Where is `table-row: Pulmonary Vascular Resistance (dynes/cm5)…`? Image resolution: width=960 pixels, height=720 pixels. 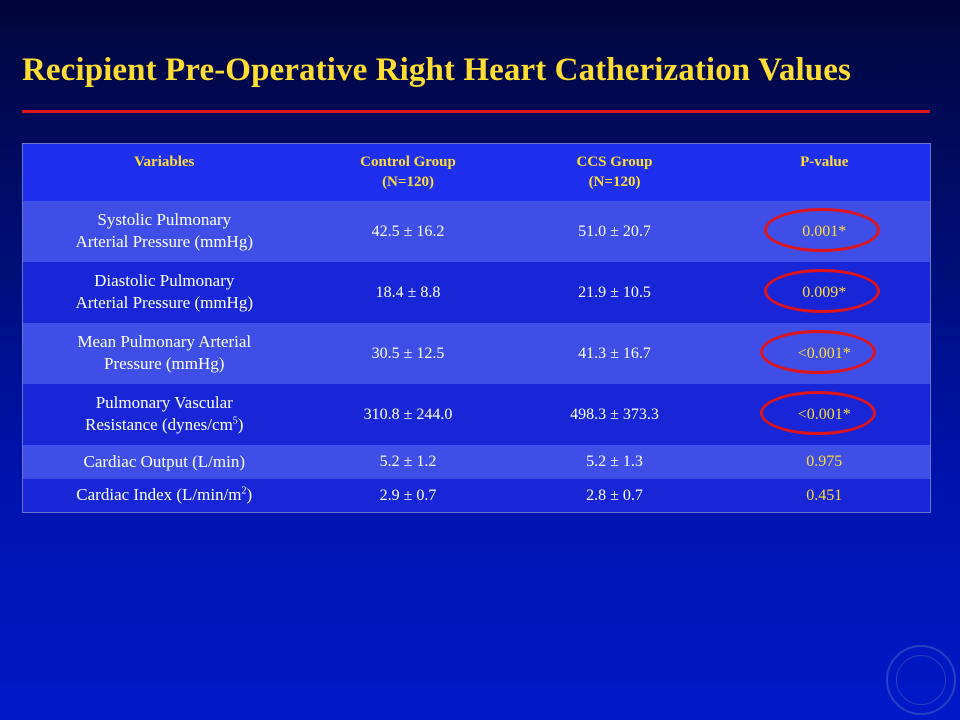 table-row: Pulmonary Vascular Resistance (dynes/cm5)… is located at coordinates (476, 414).